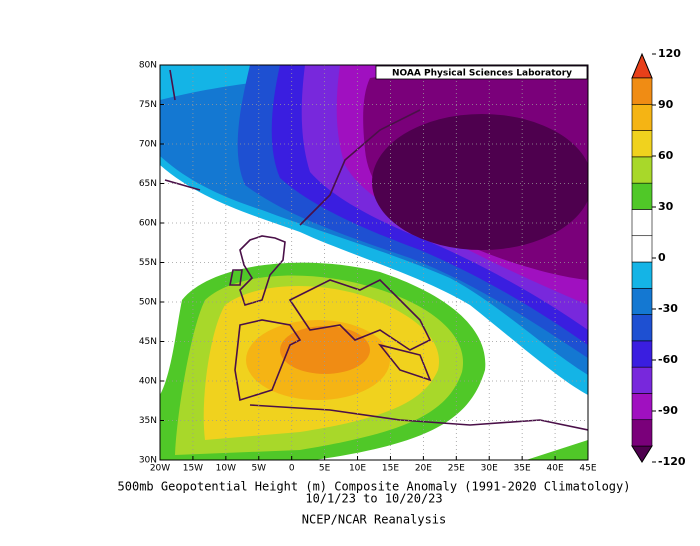  I want to click on lon-label: 0, so click(292, 469).